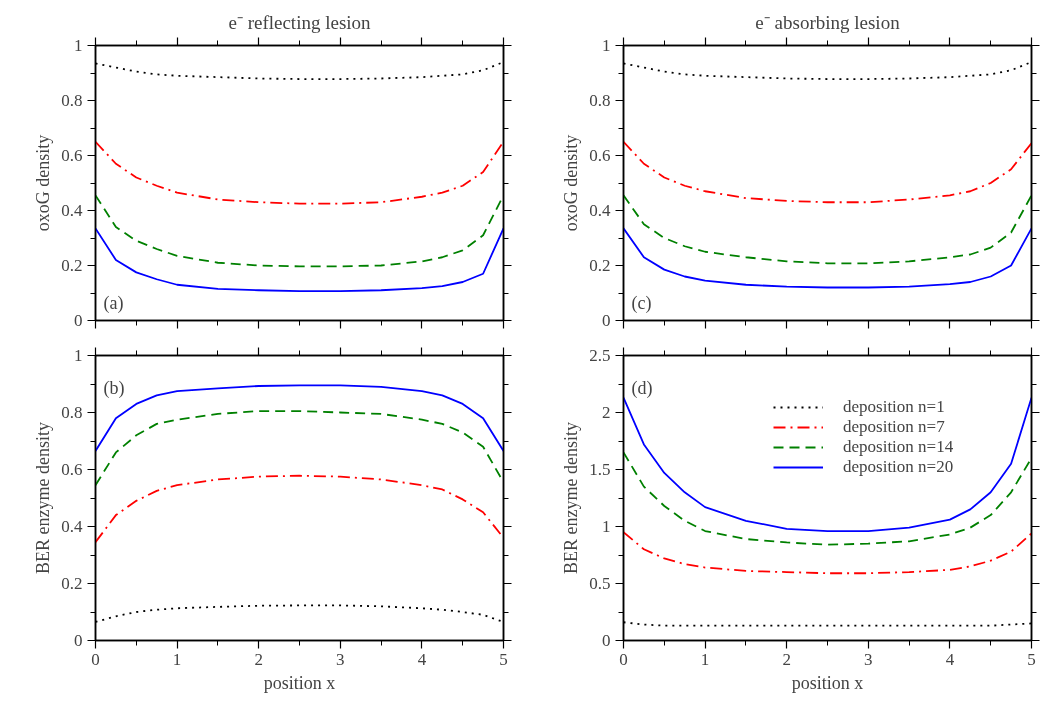  What do you see at coordinates (894, 407) in the screenshot?
I see `legend-label: deposition n=1` at bounding box center [894, 407].